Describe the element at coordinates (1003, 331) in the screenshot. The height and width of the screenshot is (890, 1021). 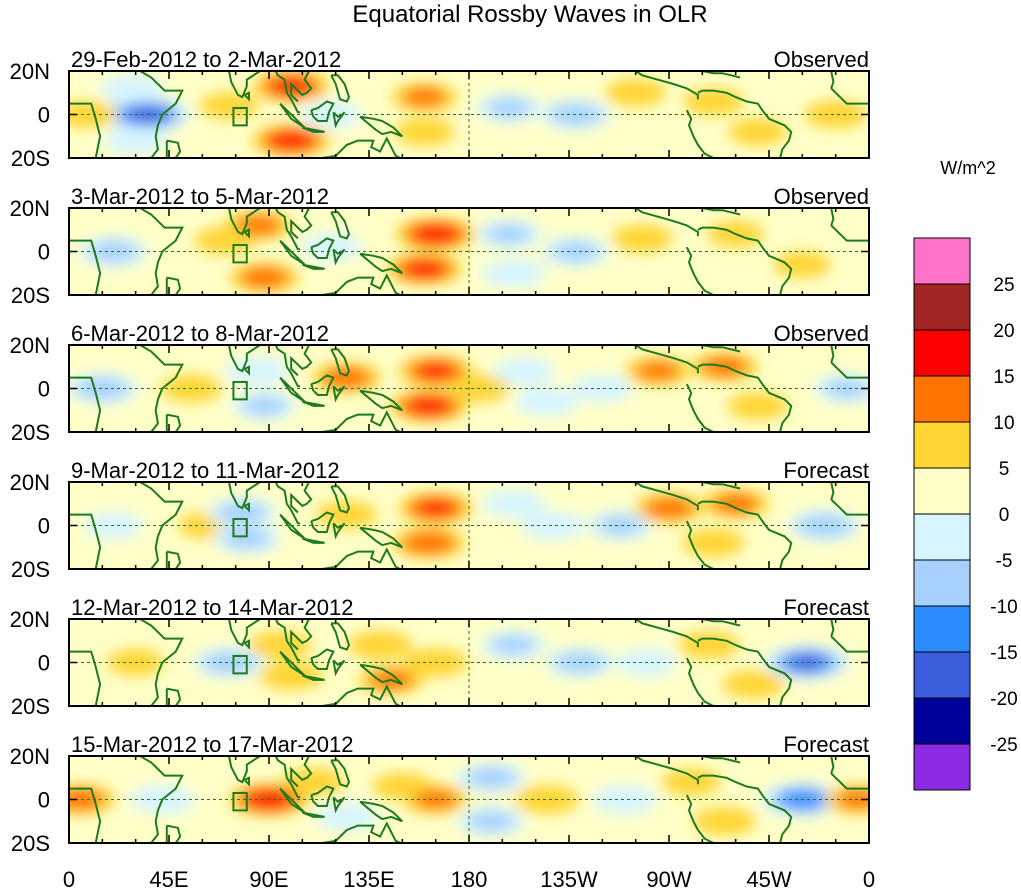
I see `colorbar-label: 20` at that location.